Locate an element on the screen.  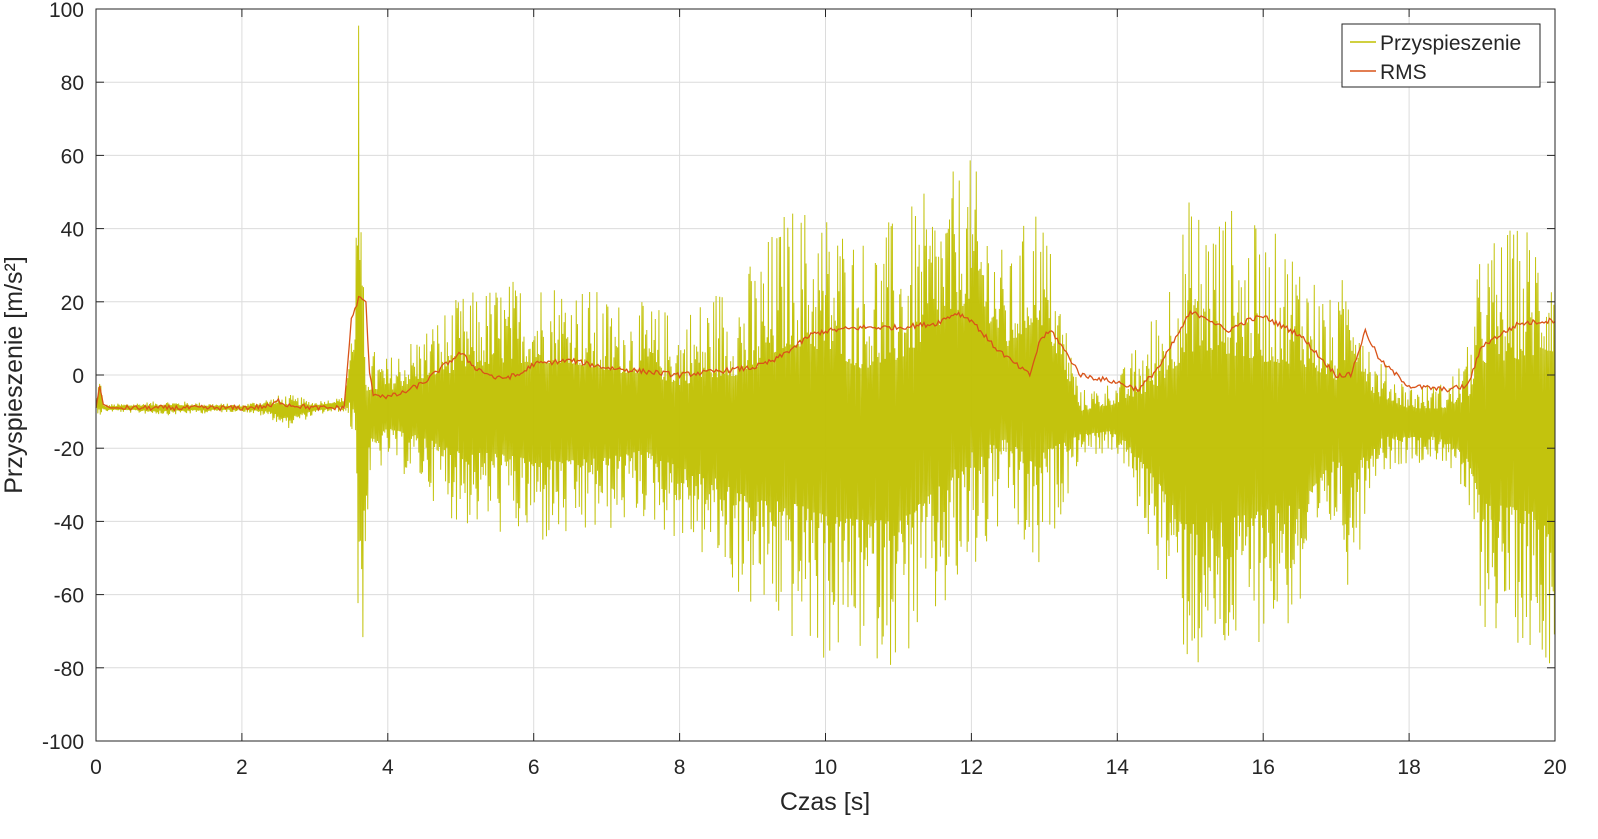
y-tick-label: -80 is located at coordinates (69, 669).